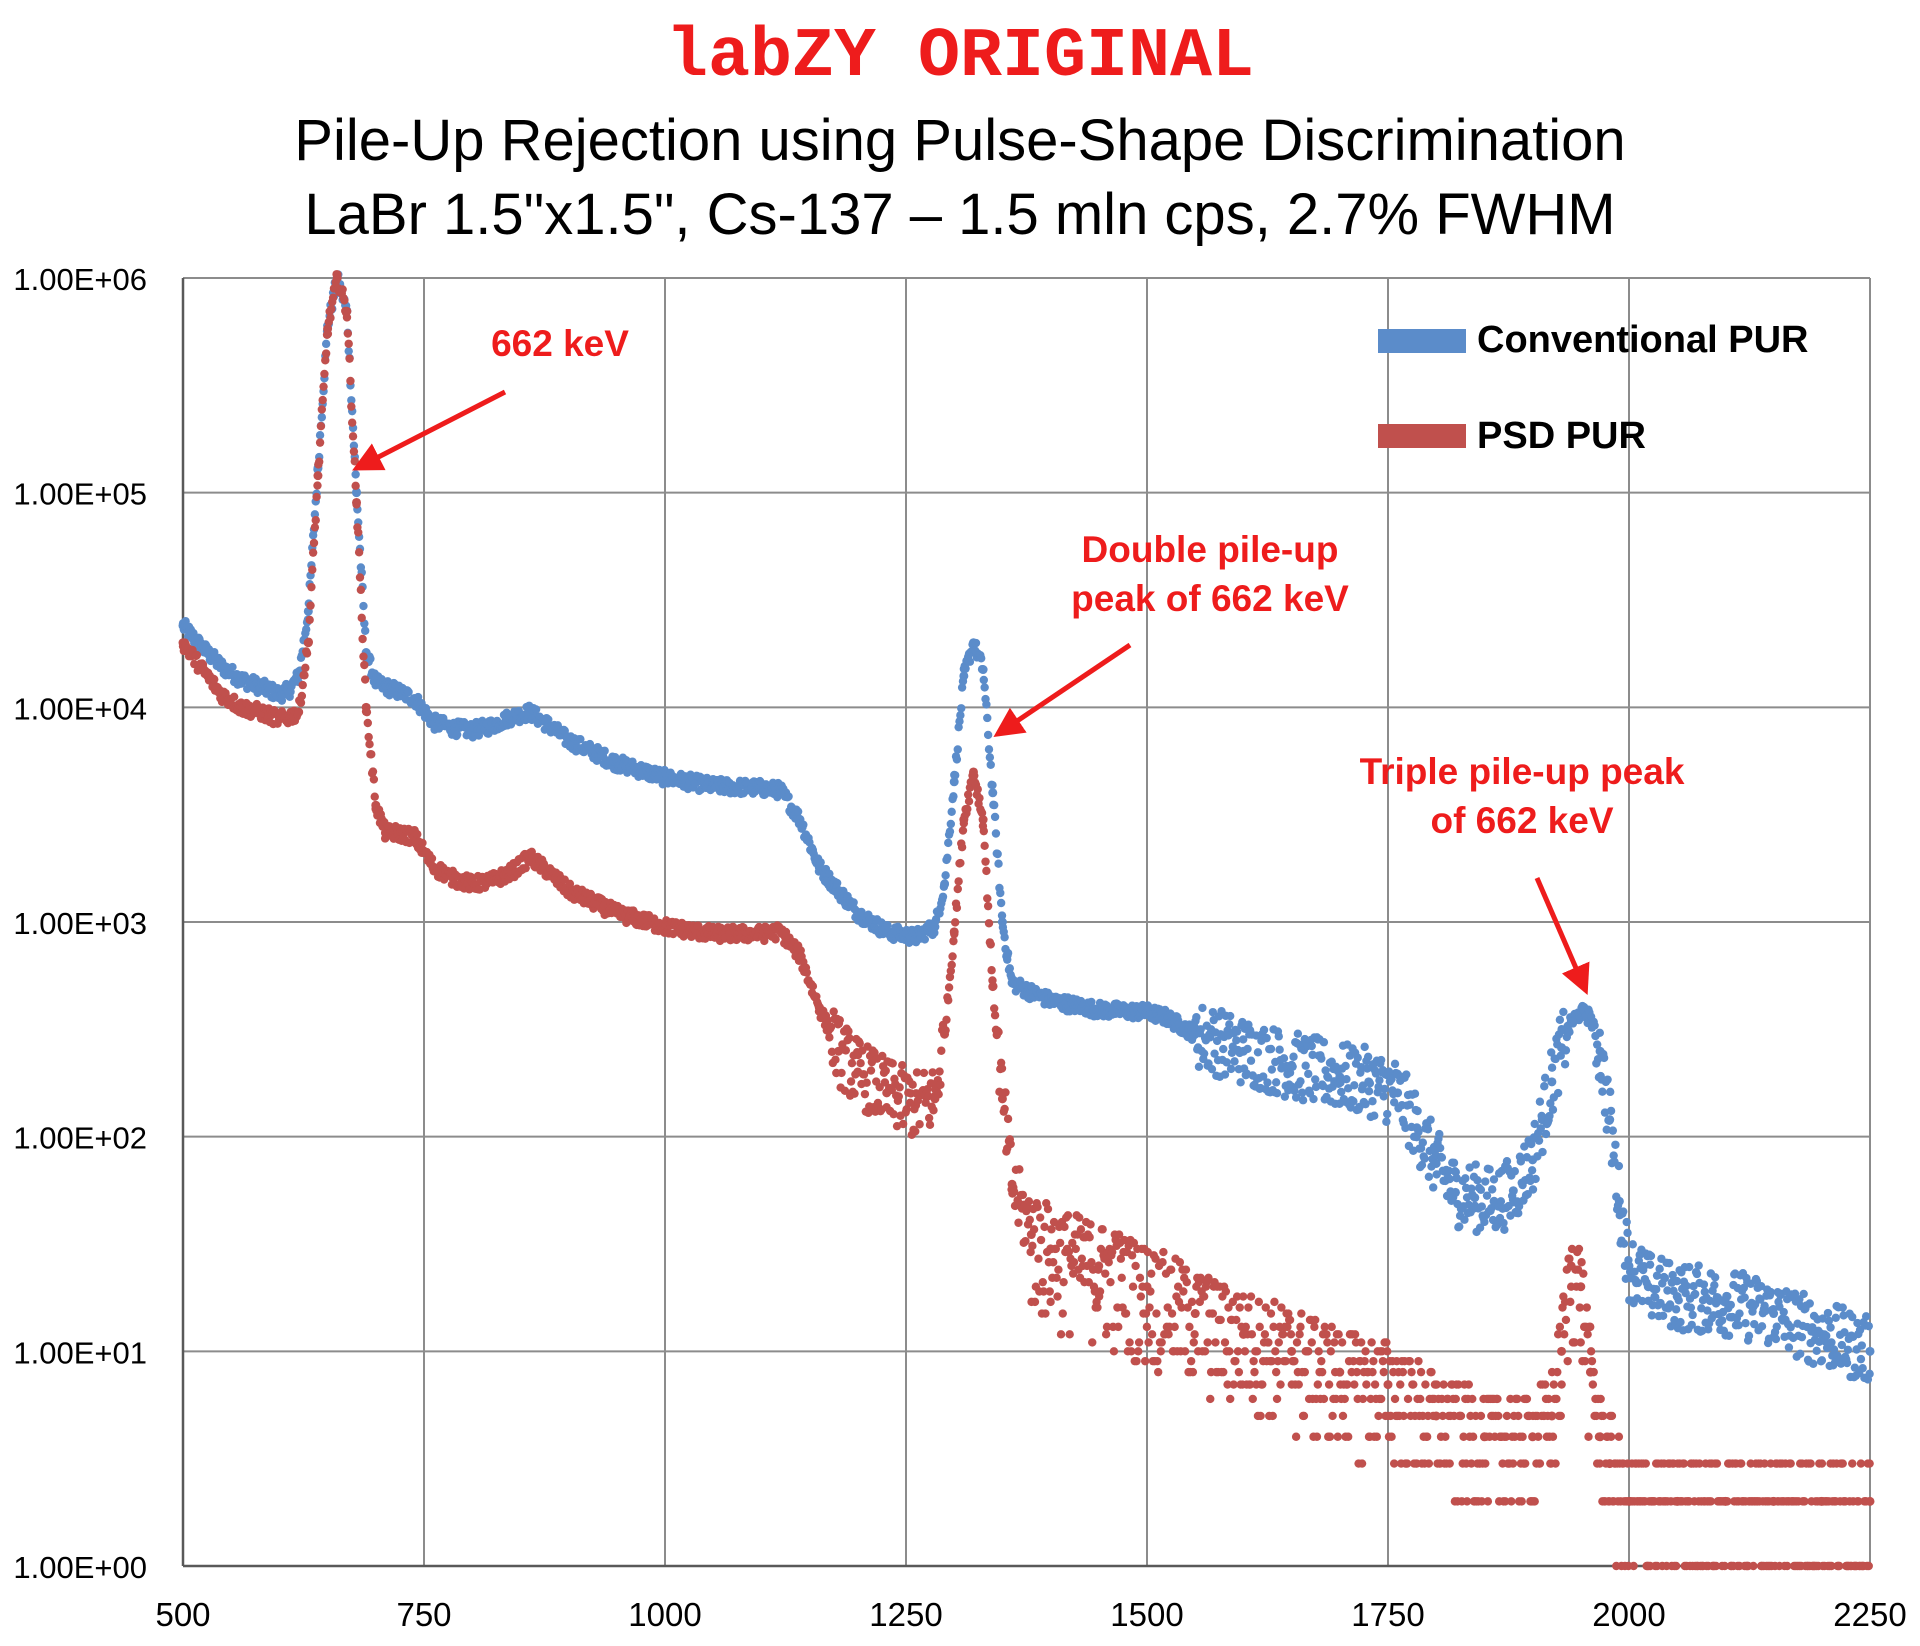 The width and height of the screenshot is (1920, 1646). Describe the element at coordinates (1422, 436) in the screenshot. I see `legend-swatch-psd` at that location.